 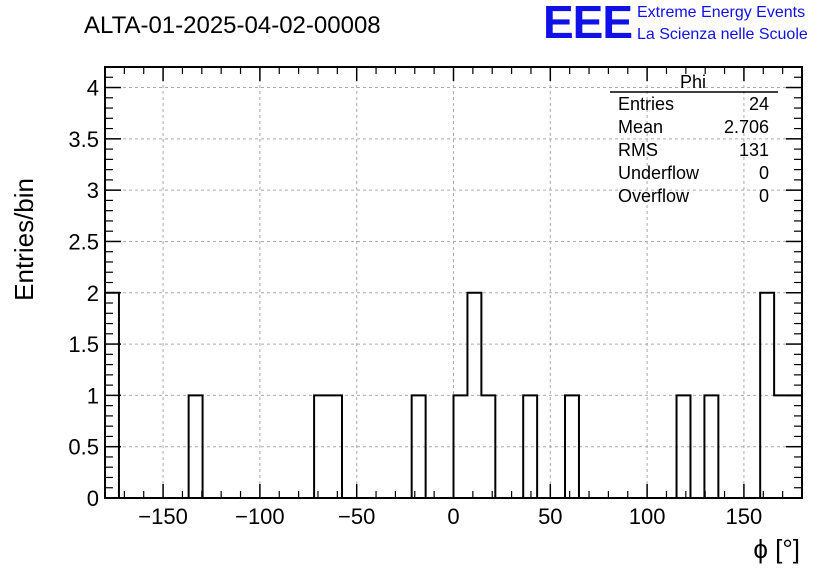 I want to click on stats-row-label: Entries, so click(x=646, y=104).